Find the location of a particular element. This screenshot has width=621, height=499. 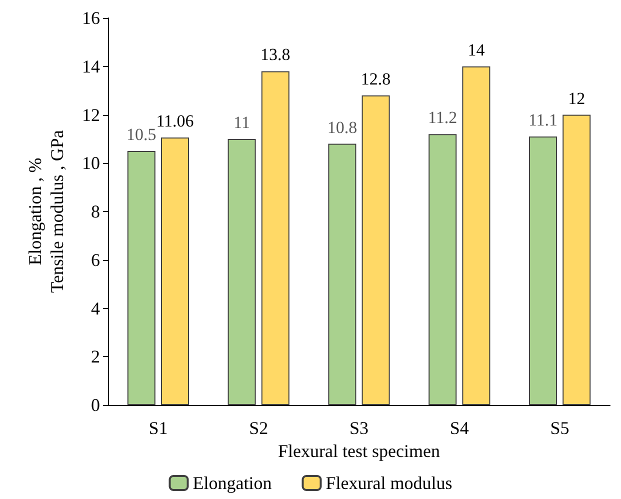

y-tick-label: 16 is located at coordinates (91, 18).